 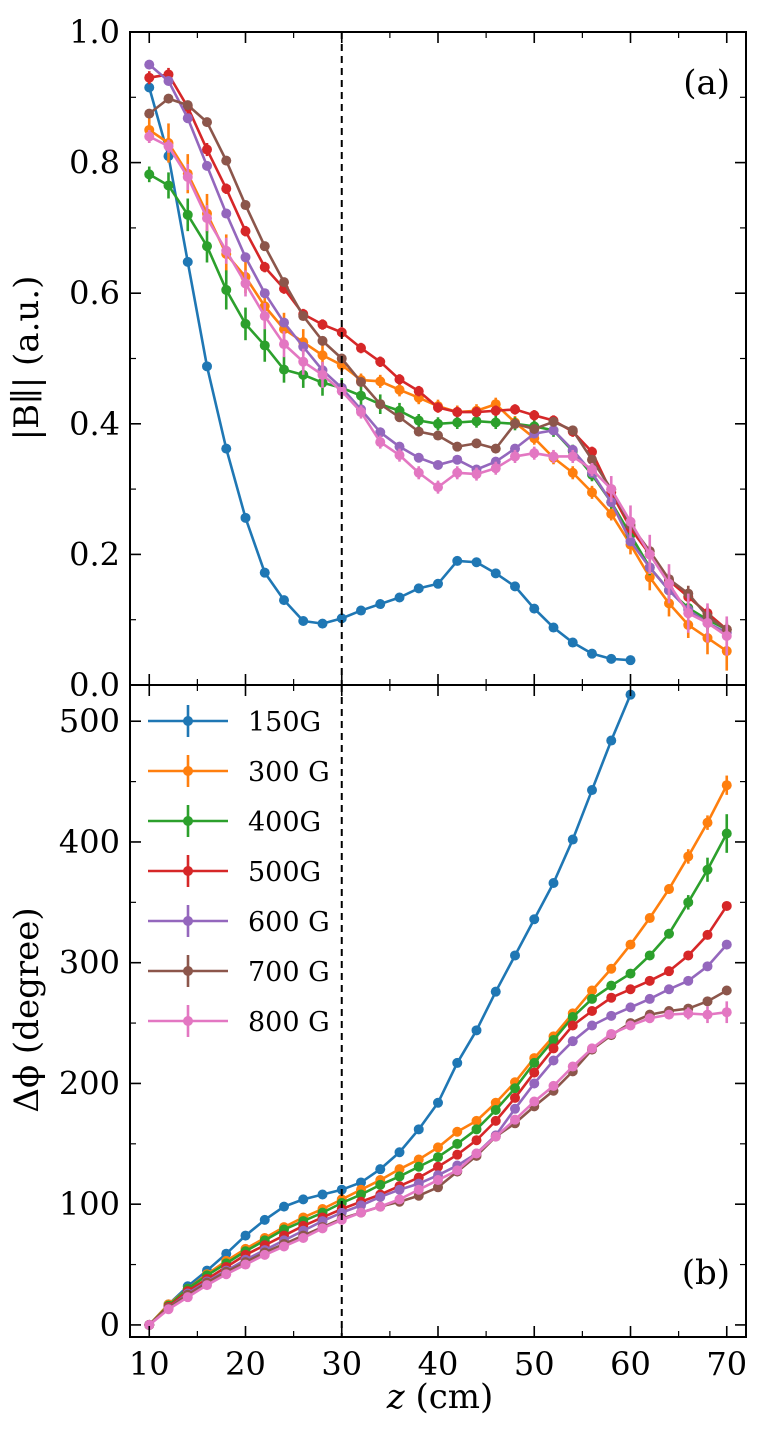 I want to click on x-tick-label: 20, so click(x=245, y=1364).